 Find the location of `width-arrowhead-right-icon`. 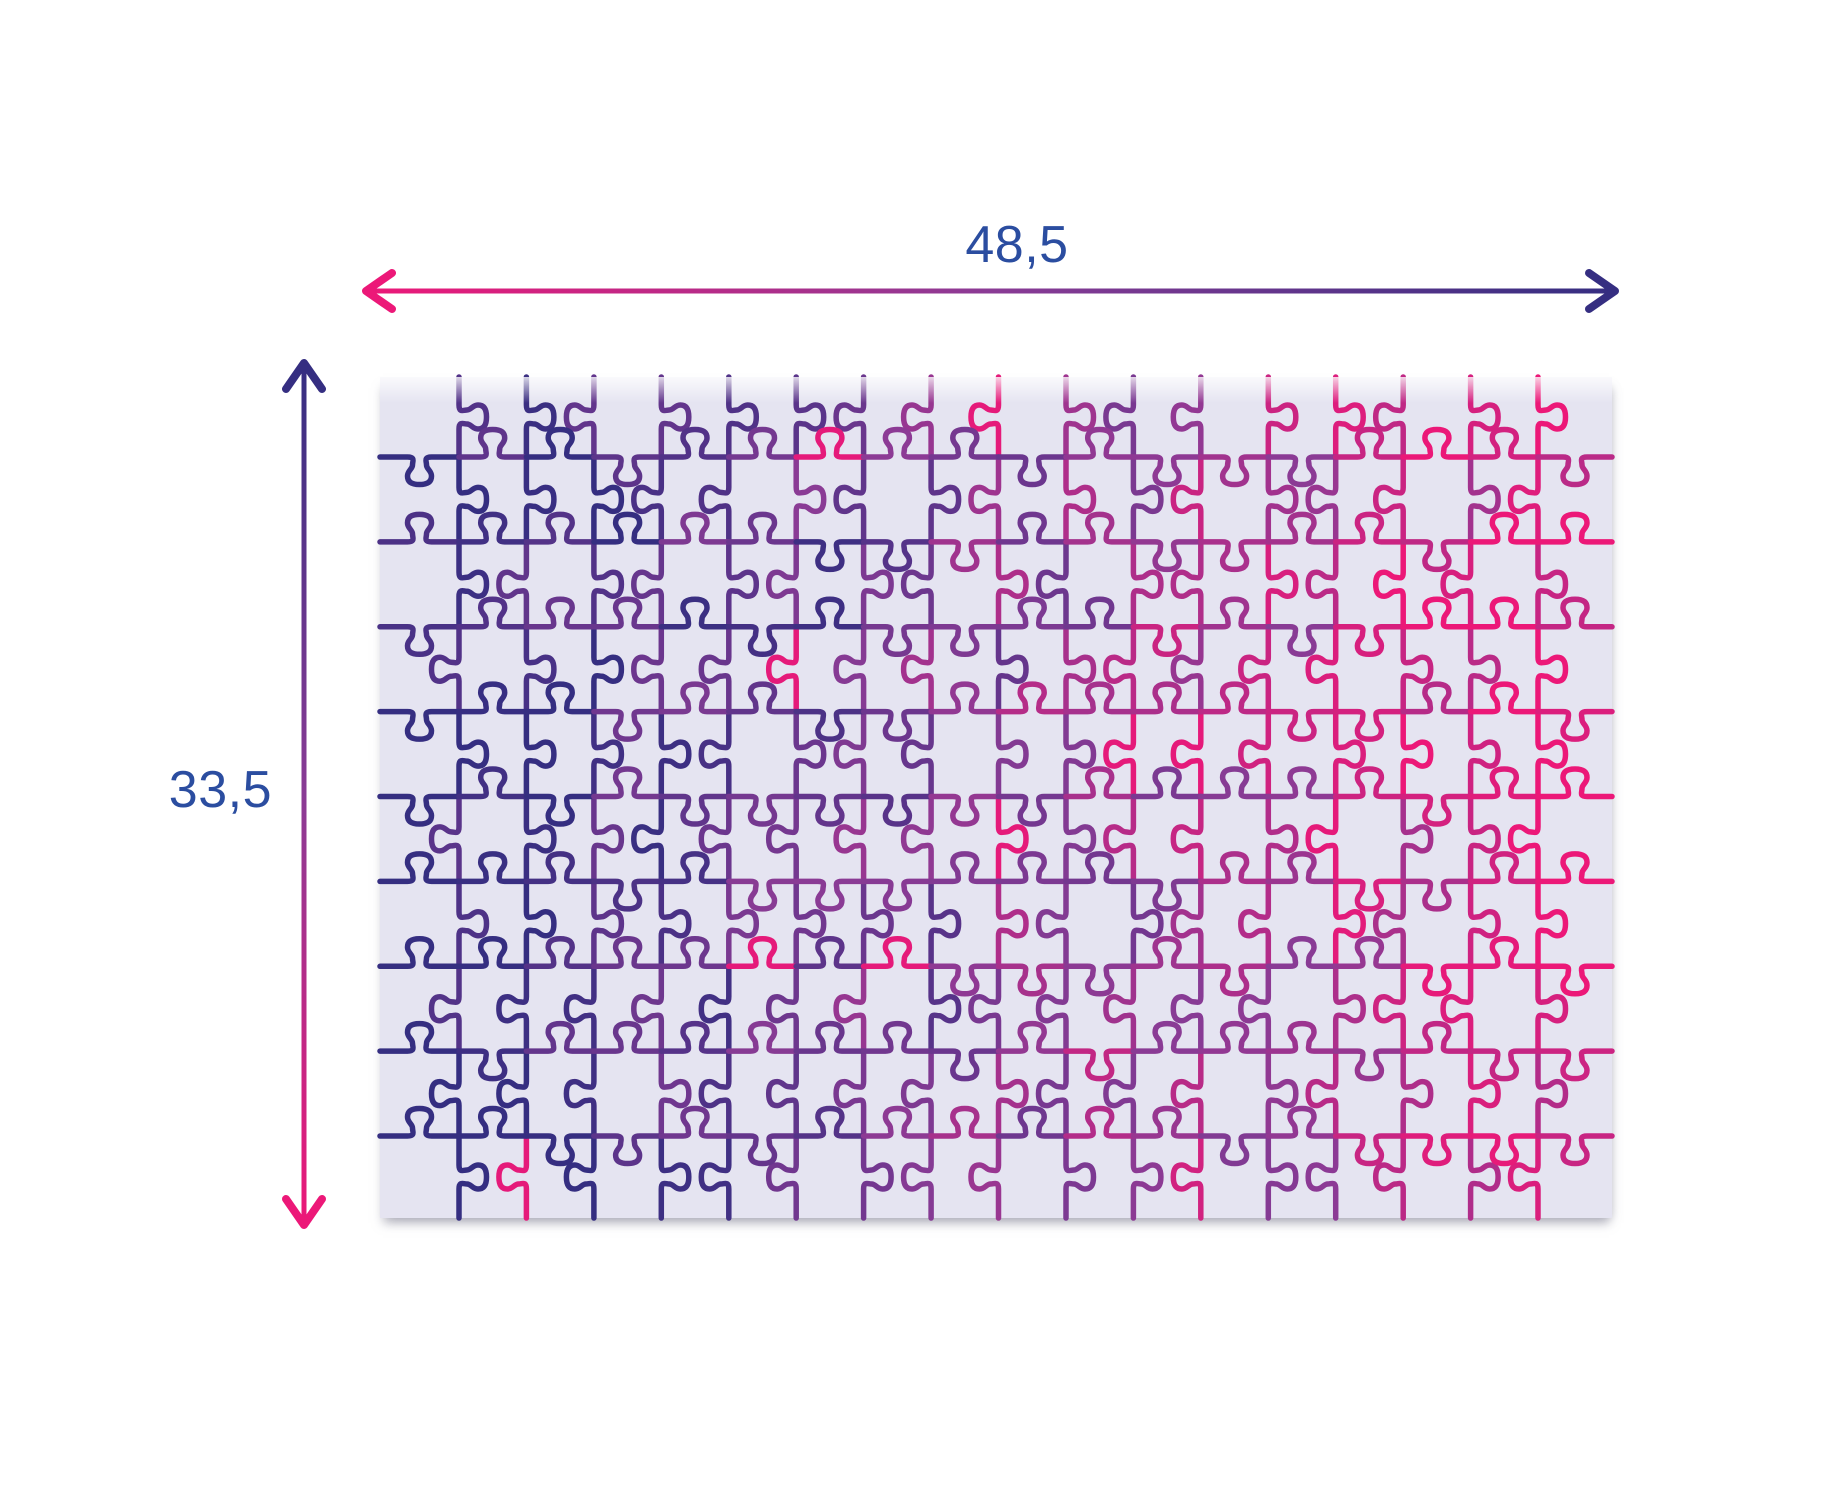

width-arrowhead-right-icon is located at coordinates (1602, 291).